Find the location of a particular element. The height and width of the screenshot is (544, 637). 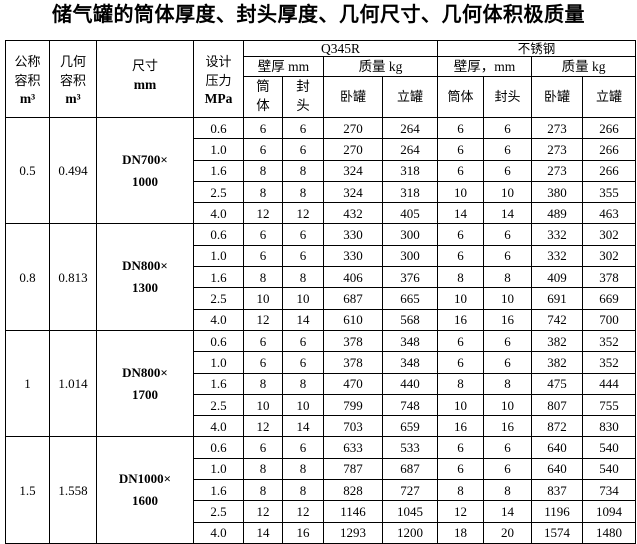

table-row: 2.5 10 10 687 665 10 10 691 669 is located at coordinates (321, 298).